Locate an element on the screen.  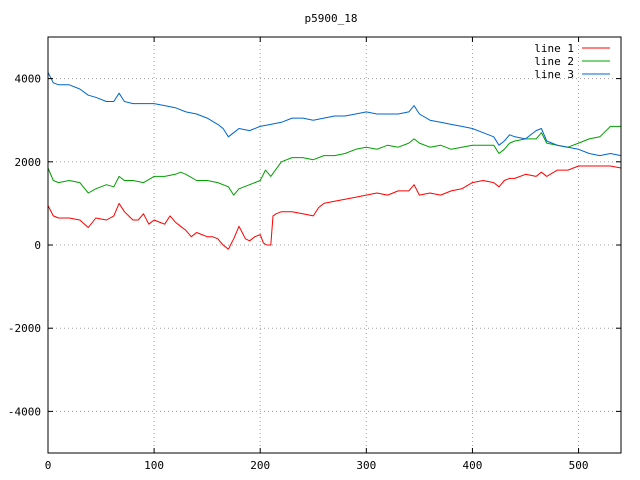
x-tick-label: 0 is located at coordinates (48, 465).